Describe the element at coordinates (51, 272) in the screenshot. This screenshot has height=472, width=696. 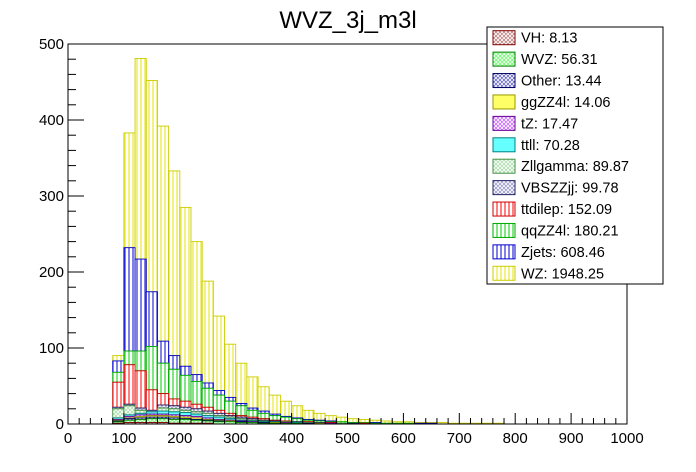
I see `y-tick-label: 200` at that location.